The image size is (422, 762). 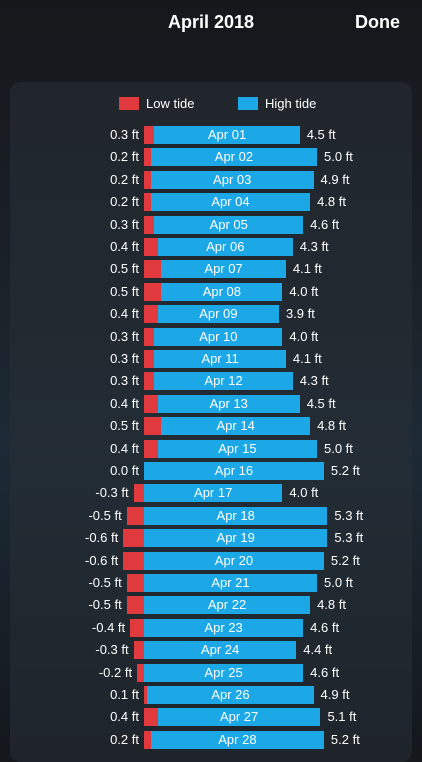 I want to click on low-tide-label: -0.4 ft, so click(x=108, y=627).